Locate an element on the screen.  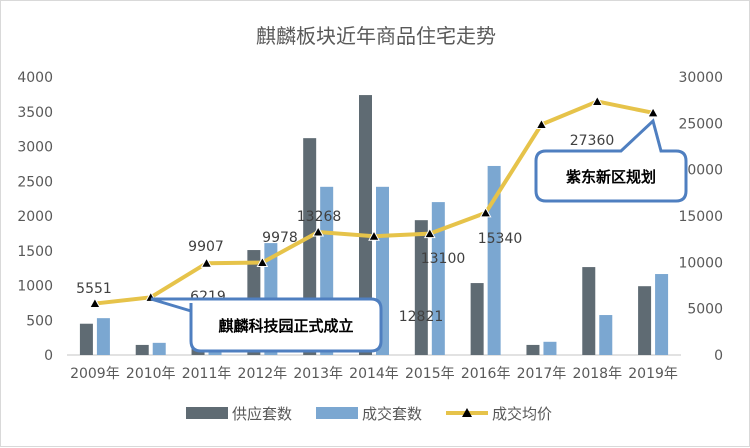
x-axis-tick: 2018年 is located at coordinates (597, 374).